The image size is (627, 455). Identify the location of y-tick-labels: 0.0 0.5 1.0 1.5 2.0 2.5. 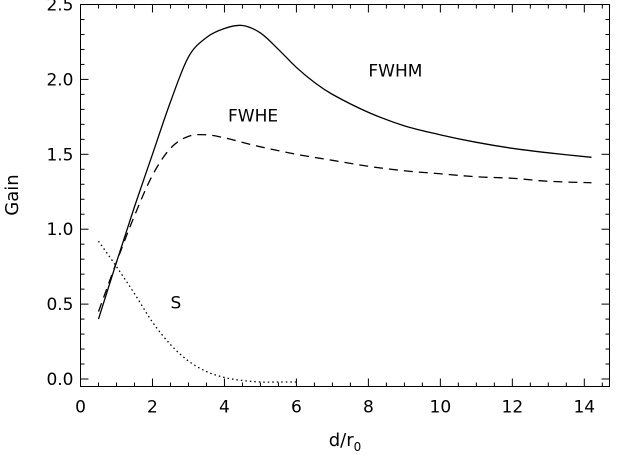
(59, 195).